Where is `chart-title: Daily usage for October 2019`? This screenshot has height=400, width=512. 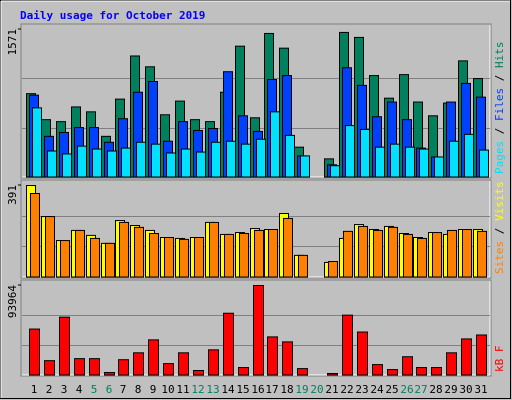
chart-title: Daily usage for October 2019 is located at coordinates (112, 15).